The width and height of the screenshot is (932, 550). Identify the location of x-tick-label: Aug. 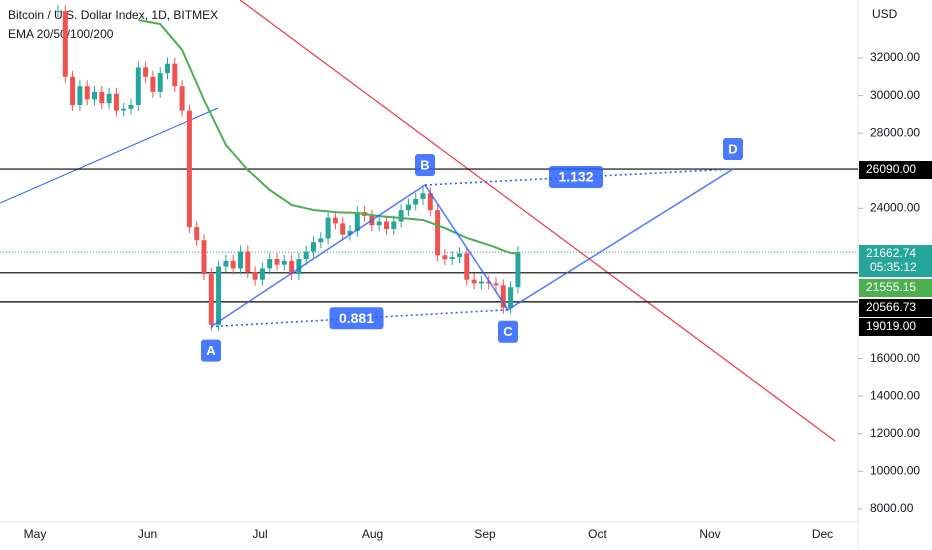
(372, 534).